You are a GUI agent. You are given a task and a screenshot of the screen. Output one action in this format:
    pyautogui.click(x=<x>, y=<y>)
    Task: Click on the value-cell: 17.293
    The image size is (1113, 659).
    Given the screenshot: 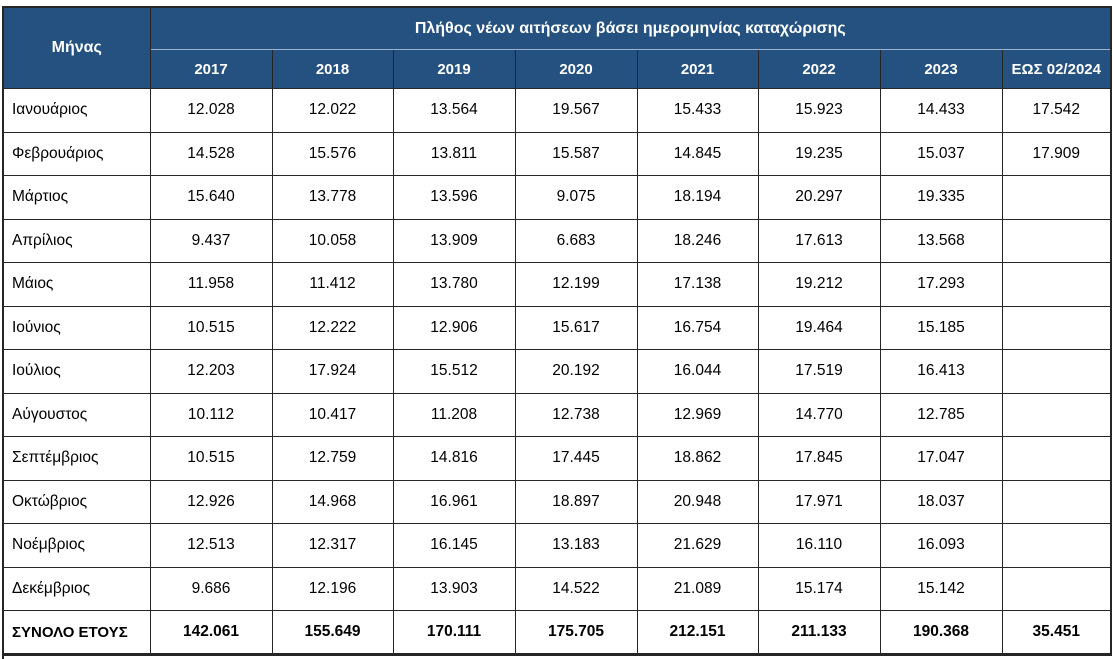 What is the action you would take?
    pyautogui.click(x=941, y=284)
    